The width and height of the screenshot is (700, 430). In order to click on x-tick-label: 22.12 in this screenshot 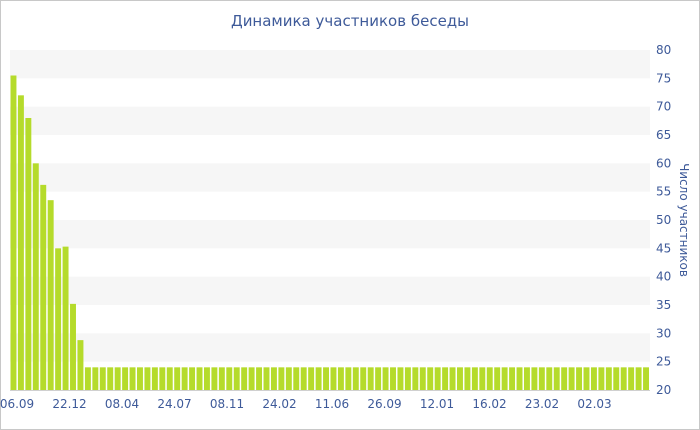, I will do `click(69, 404)`.